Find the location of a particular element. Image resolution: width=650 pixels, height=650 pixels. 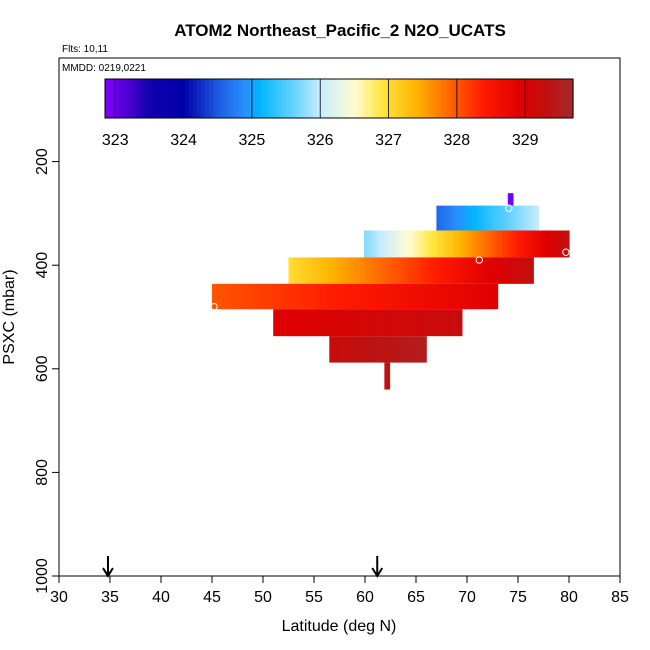

x-tick-label: 45 is located at coordinates (212, 597).